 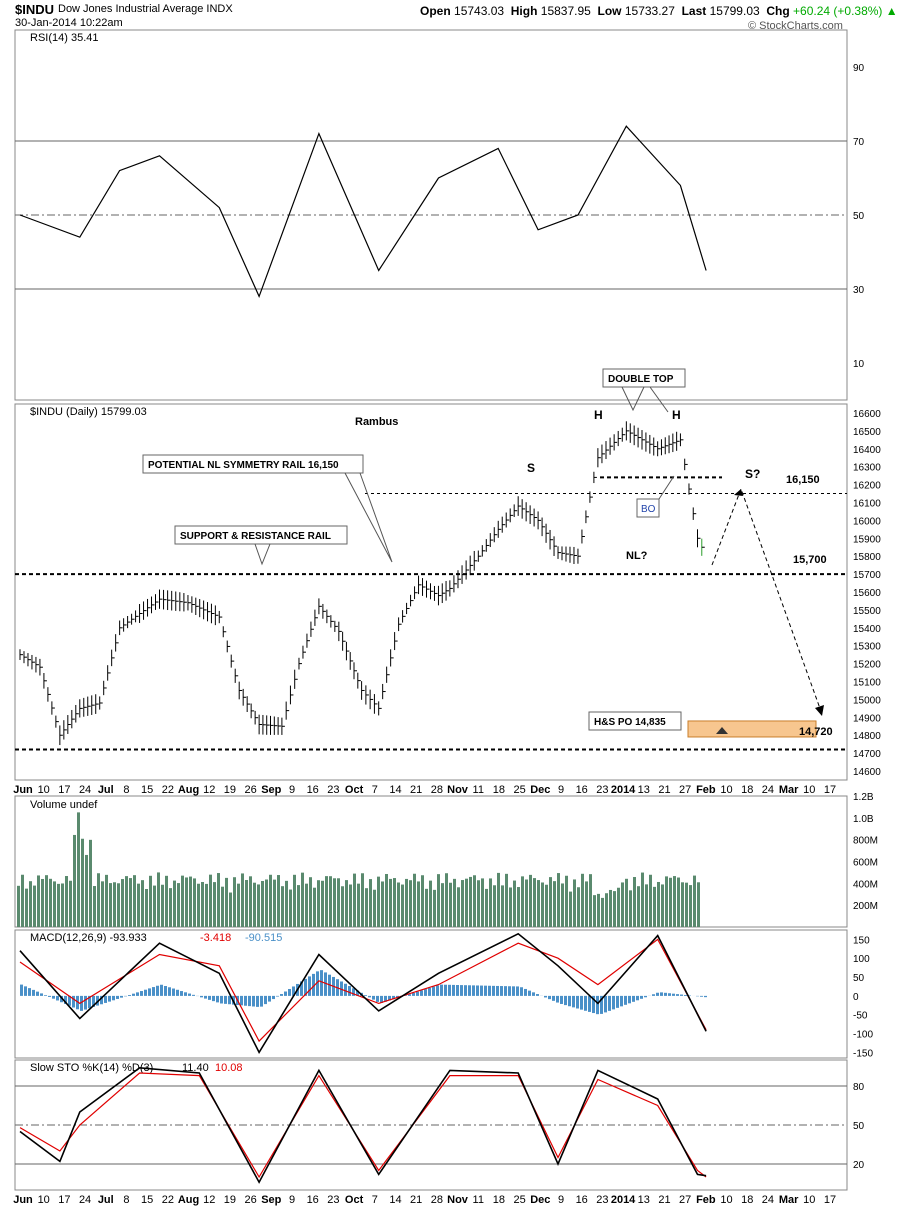 What do you see at coordinates (747, 790) in the screenshot?
I see `x-axis-label: 18` at bounding box center [747, 790].